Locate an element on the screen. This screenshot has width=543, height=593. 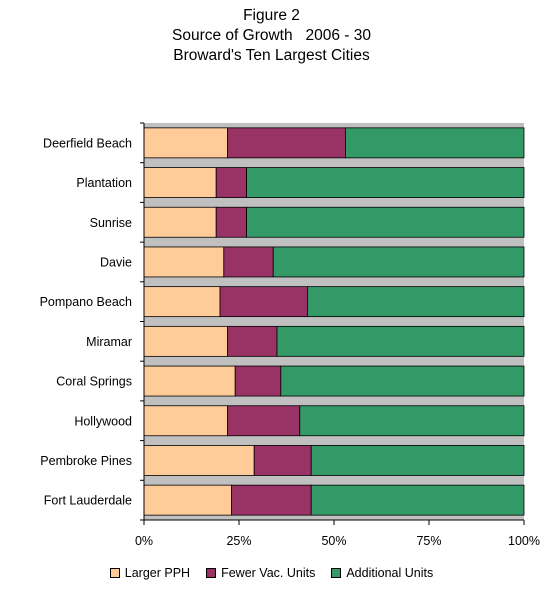
x-tick-label-1: 25% is located at coordinates (238, 541).